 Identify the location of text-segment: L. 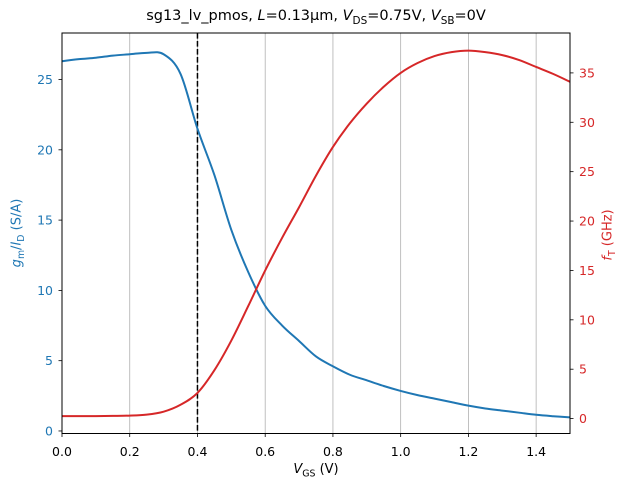
(261, 16).